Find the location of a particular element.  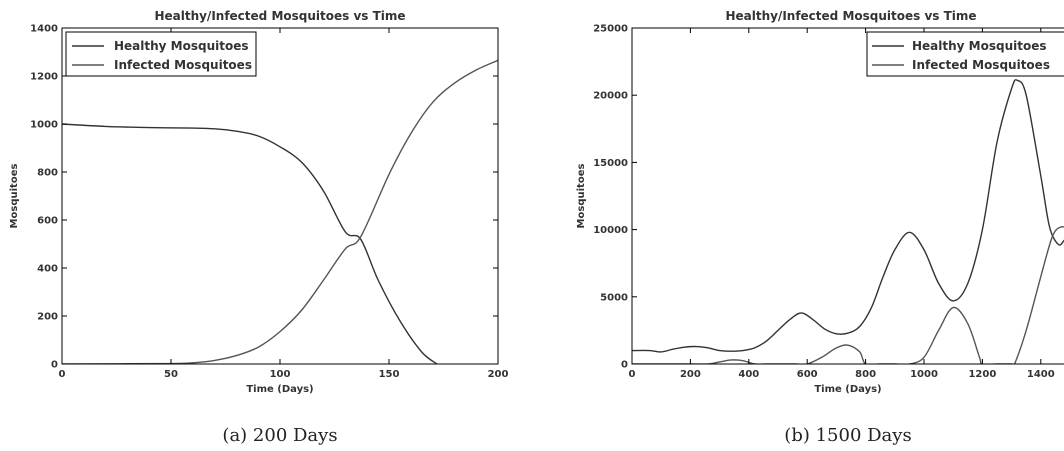

chart-title-b: Healthy/Infected Mosquitoes vs Time is located at coordinates (850, 16).